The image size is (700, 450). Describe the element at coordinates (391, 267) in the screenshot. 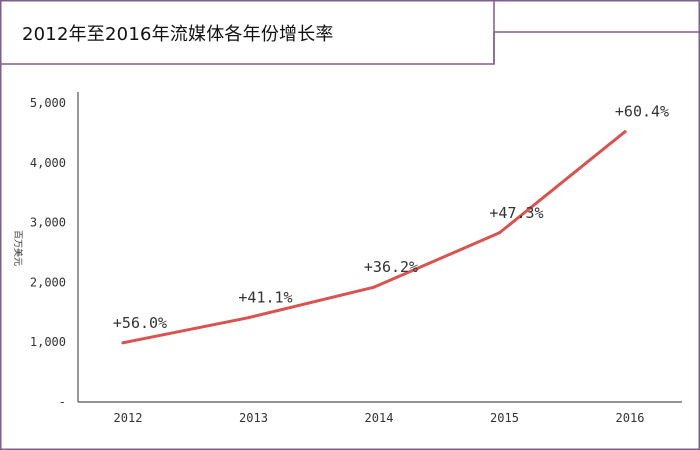

I see `data-label: +36.2%` at that location.